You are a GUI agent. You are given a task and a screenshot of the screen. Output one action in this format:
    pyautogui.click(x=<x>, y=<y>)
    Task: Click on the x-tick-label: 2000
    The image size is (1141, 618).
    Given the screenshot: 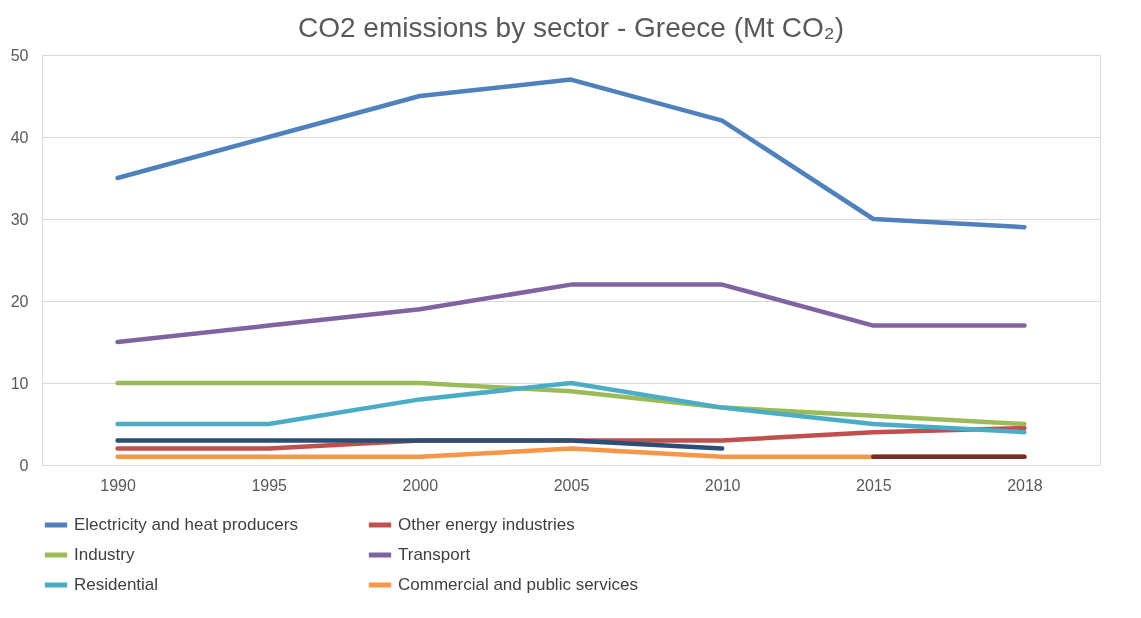 What is the action you would take?
    pyautogui.click(x=420, y=485)
    